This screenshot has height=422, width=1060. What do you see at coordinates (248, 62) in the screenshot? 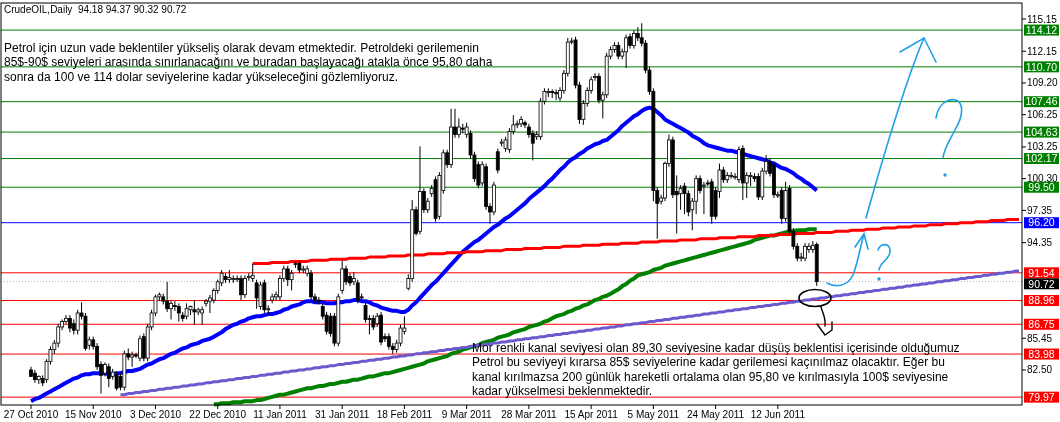
I see `annotation: Petrol için uzun vade beklentiler yükseliş olarak devam etmektedir. Petroldeki gerilemenin 85$-90$ seviyeleri arasında sınırlanacağını ve buradan başlayacağı atakla önce 95,80 daha sonra da 100 ve 114 dolar seviyelerine kadar yükseleceğini gözlemliyoruz.` at bounding box center [248, 62].